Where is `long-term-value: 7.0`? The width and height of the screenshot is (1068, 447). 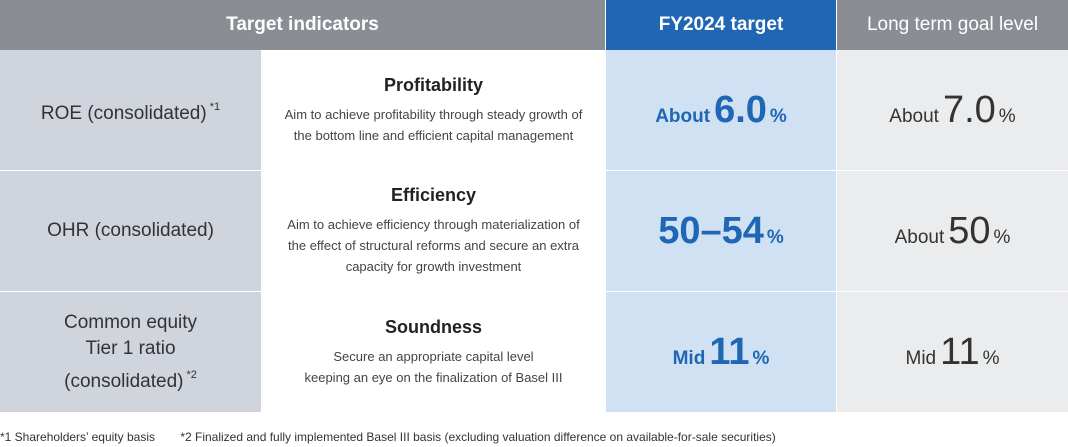 long-term-value: 7.0 is located at coordinates (969, 110).